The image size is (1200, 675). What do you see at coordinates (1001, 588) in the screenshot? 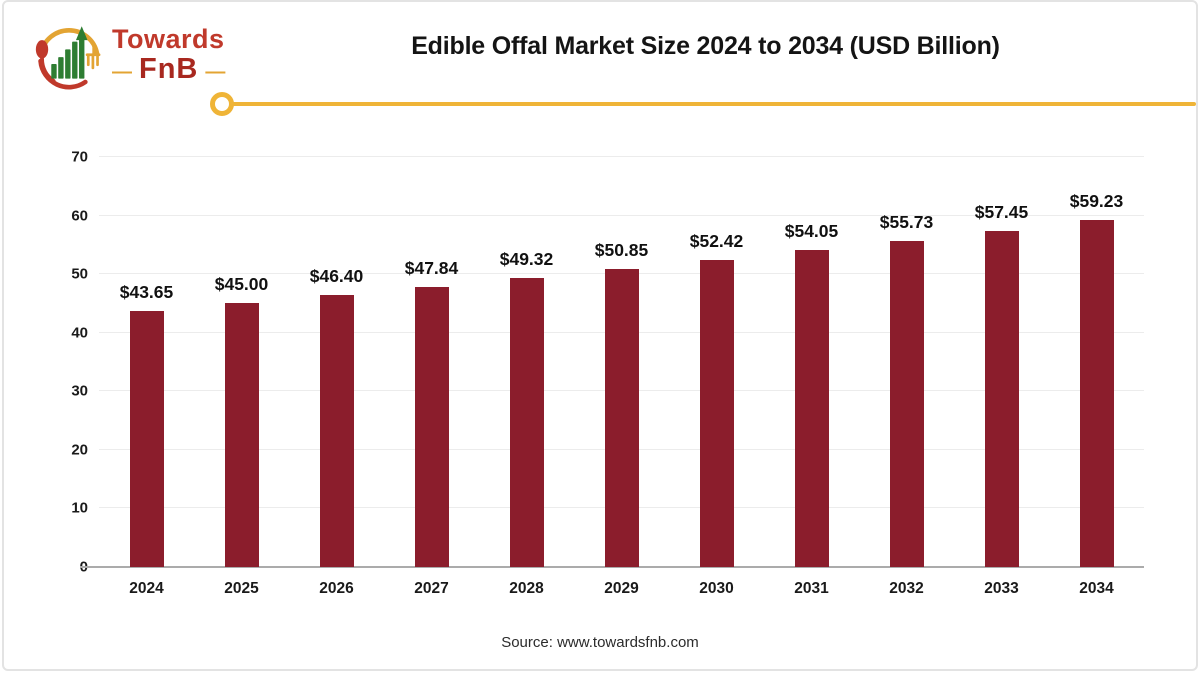
I see `x-axis-tick-label: 2033` at bounding box center [1001, 588].